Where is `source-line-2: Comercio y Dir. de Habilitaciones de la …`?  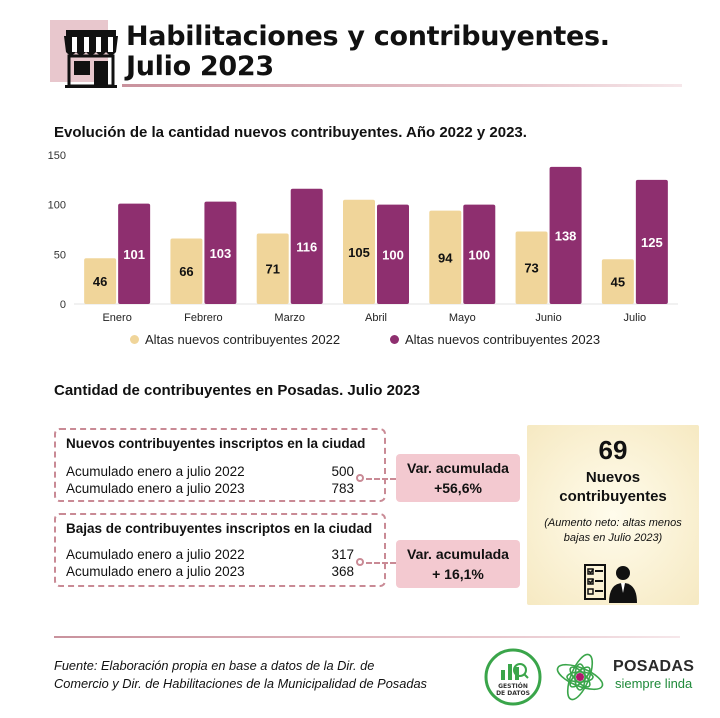 source-line-2: Comercio y Dir. de Habilitaciones de la … is located at coordinates (240, 683).